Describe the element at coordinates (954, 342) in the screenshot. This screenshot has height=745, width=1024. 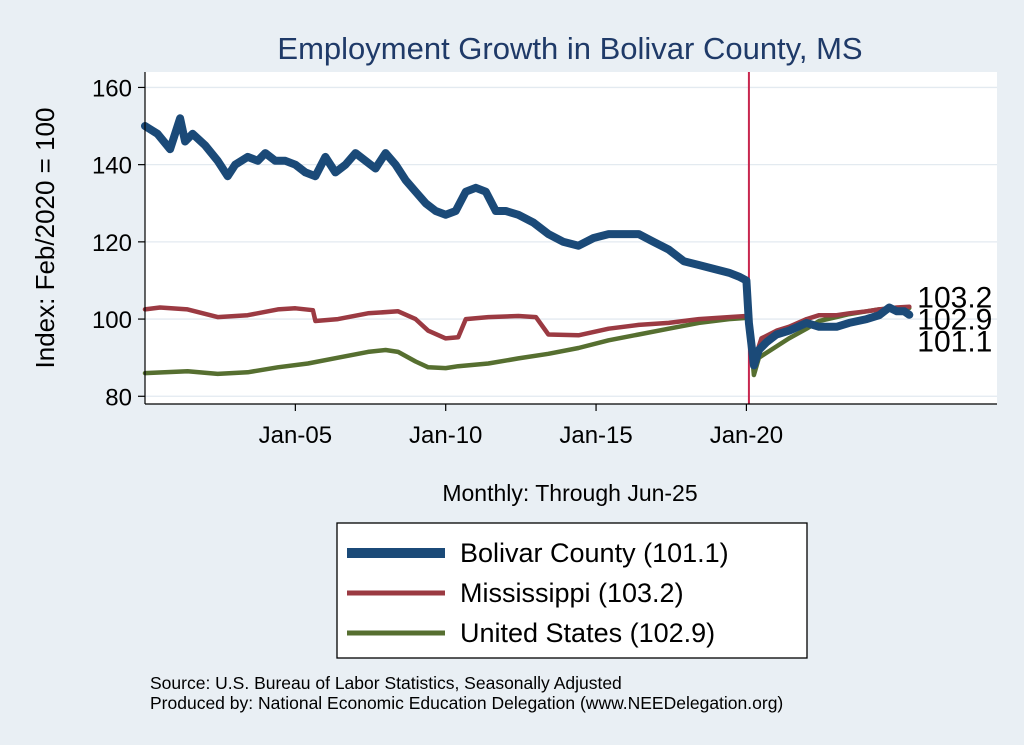
I see `end-label-bolivar: 101.1` at that location.